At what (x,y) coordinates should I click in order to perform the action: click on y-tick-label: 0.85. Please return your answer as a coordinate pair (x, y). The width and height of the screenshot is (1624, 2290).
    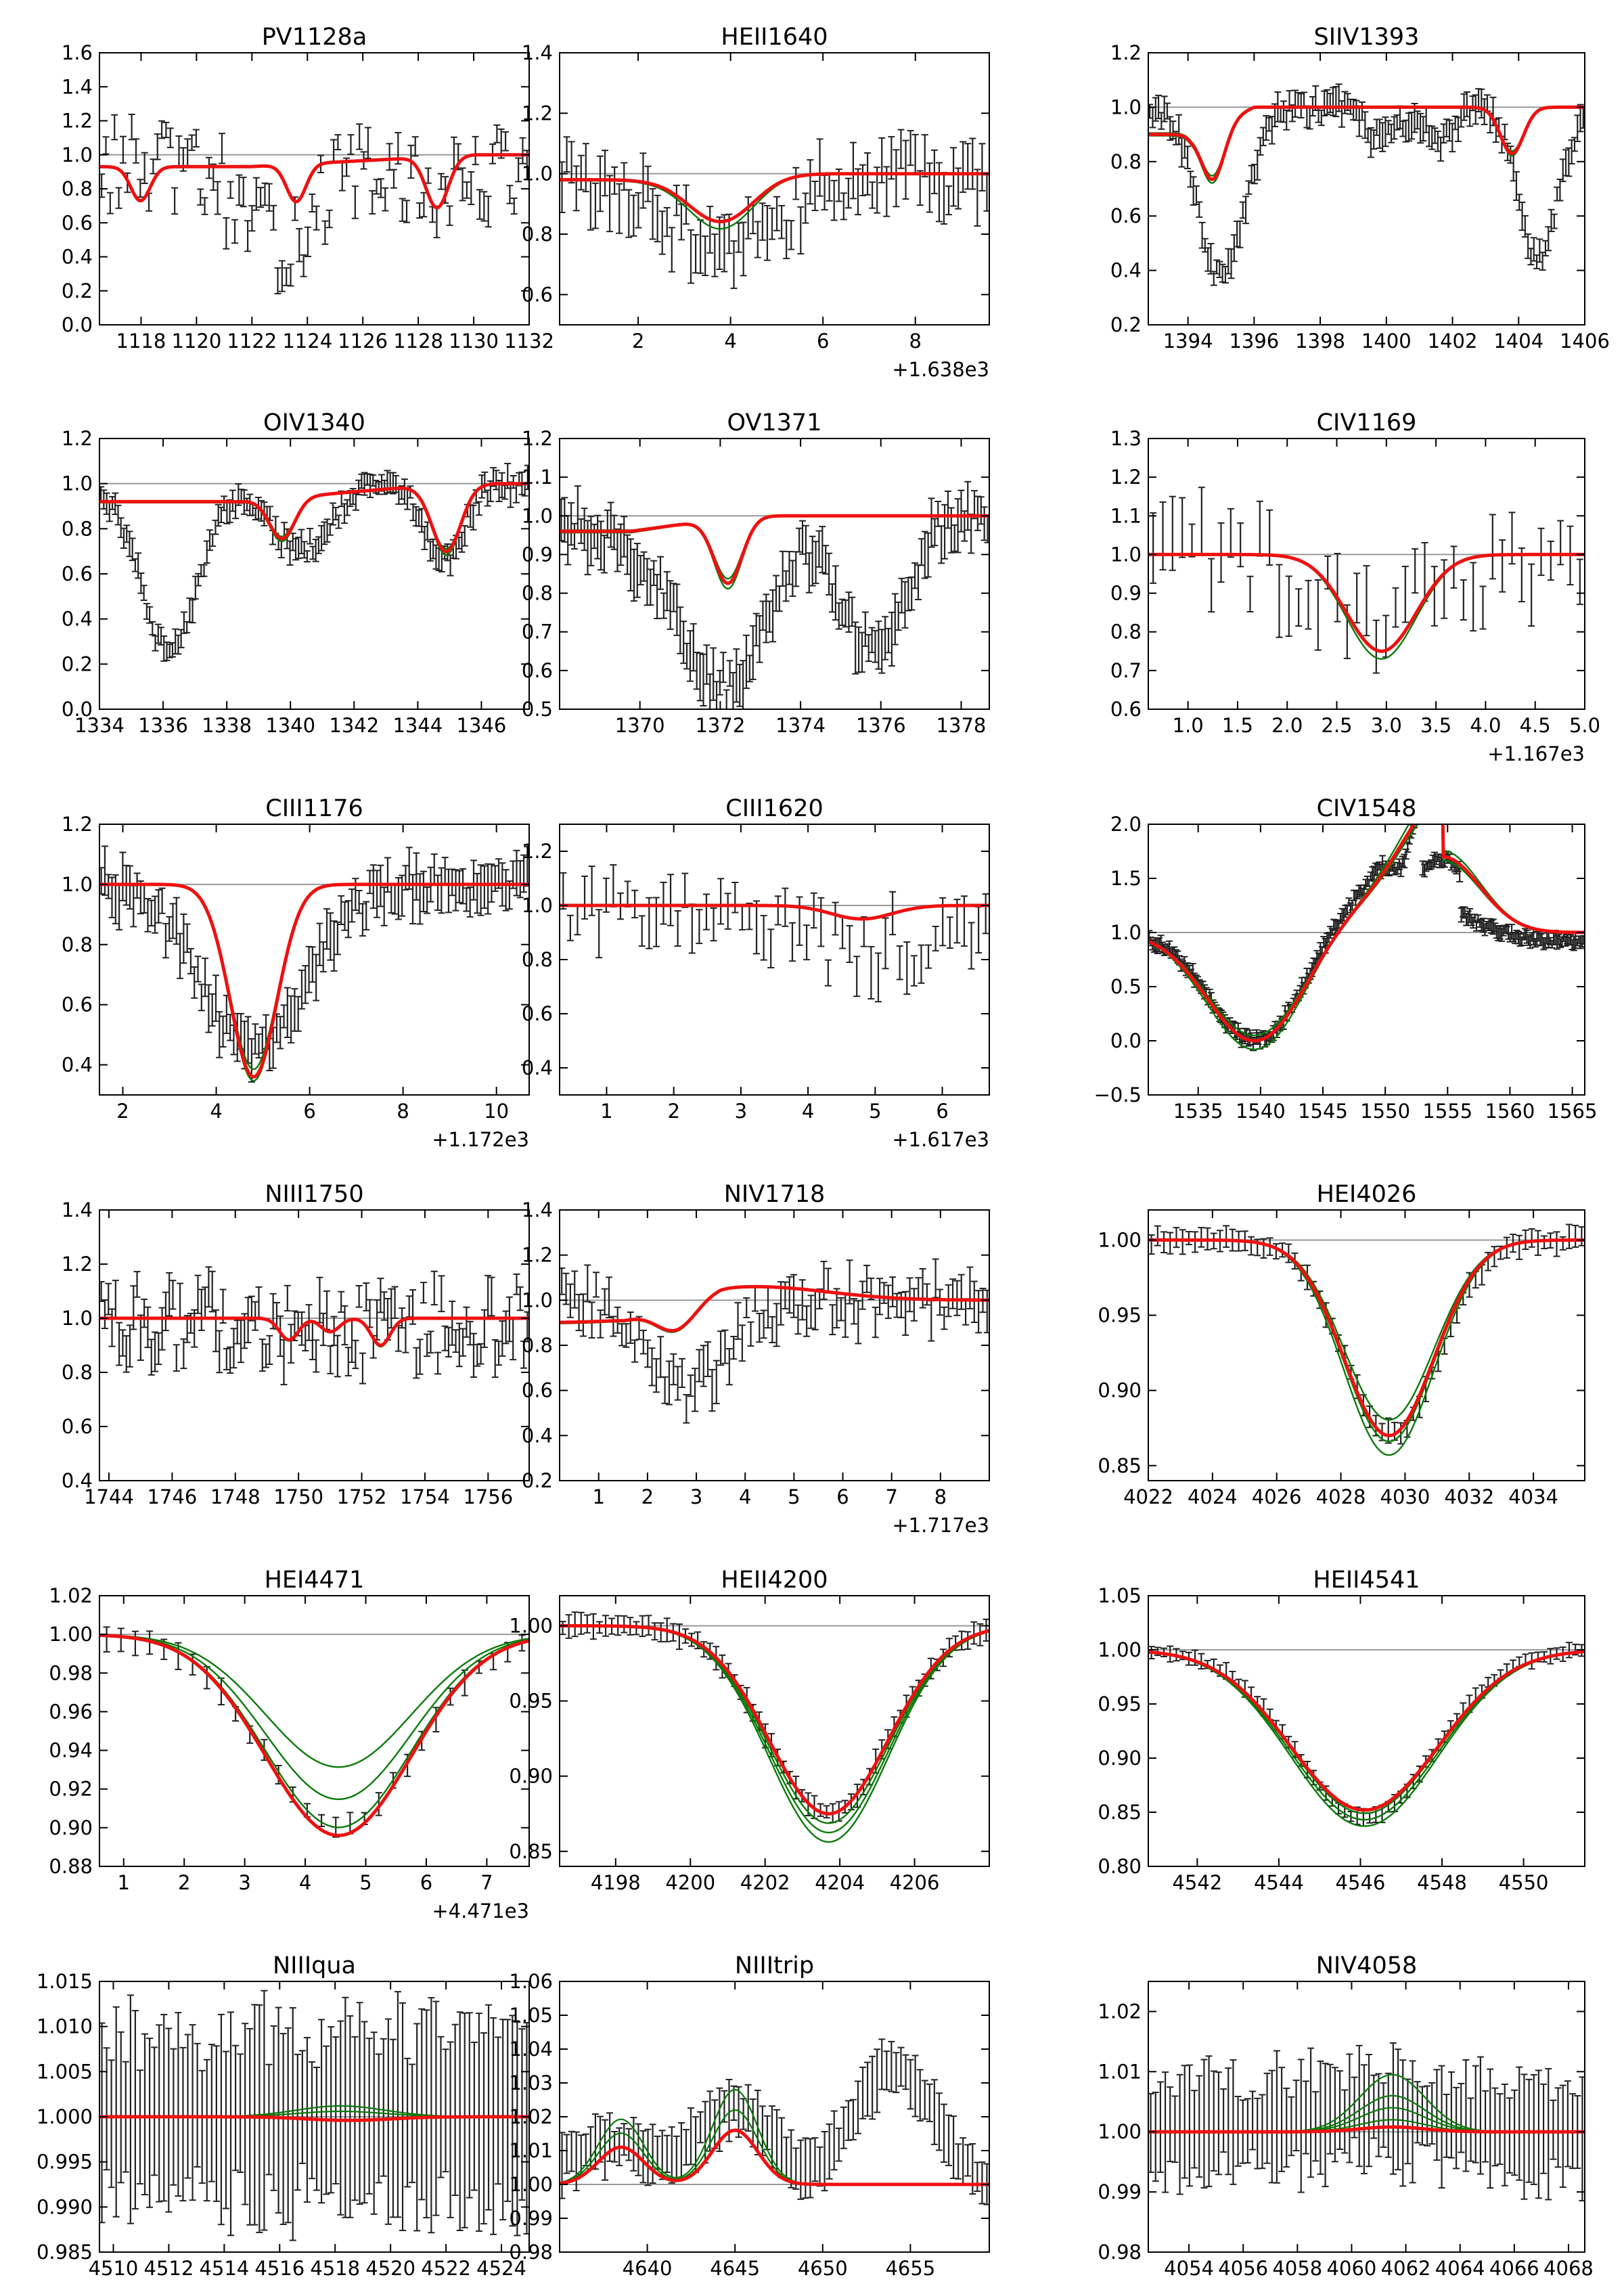
    Looking at the image, I should click on (1120, 1465).